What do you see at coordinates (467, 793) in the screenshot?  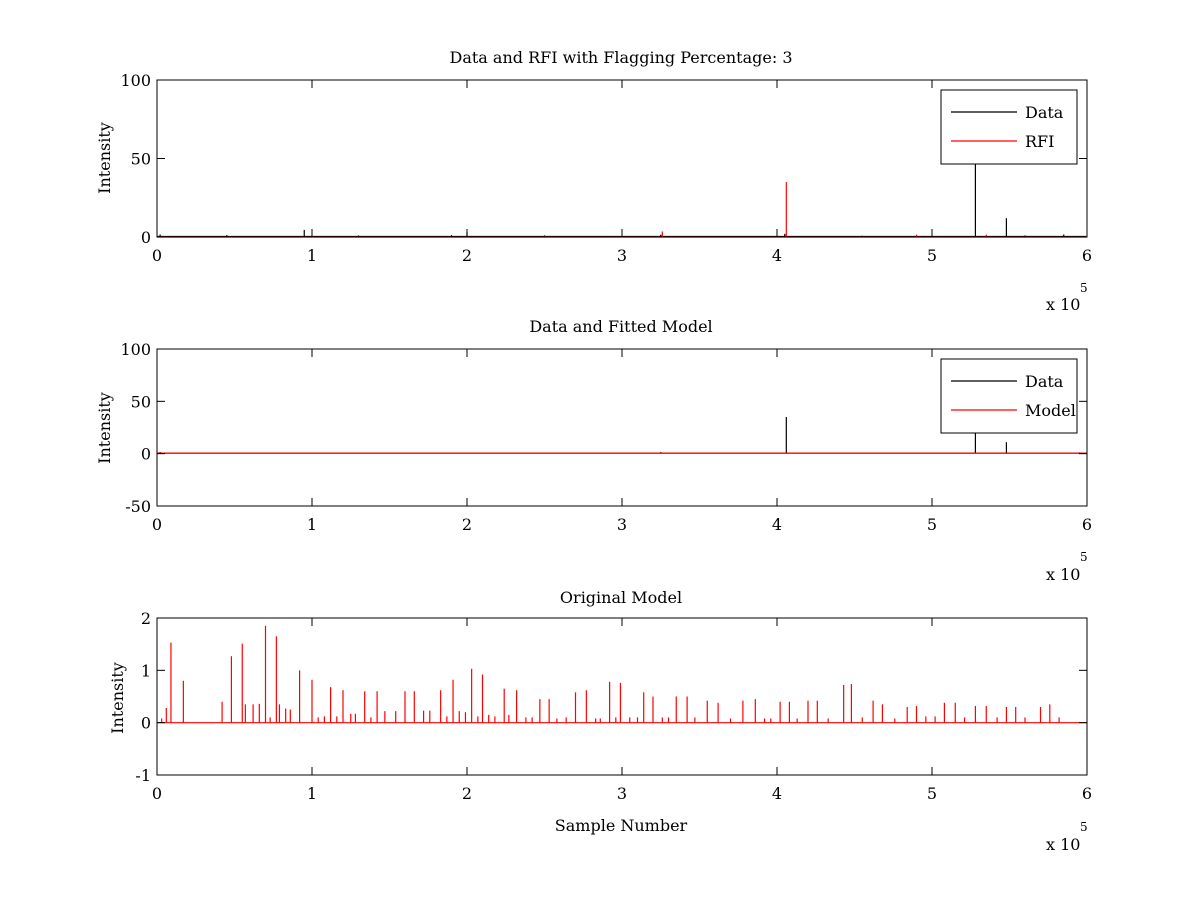 I see `subplot-3-x-tick-label: 2` at bounding box center [467, 793].